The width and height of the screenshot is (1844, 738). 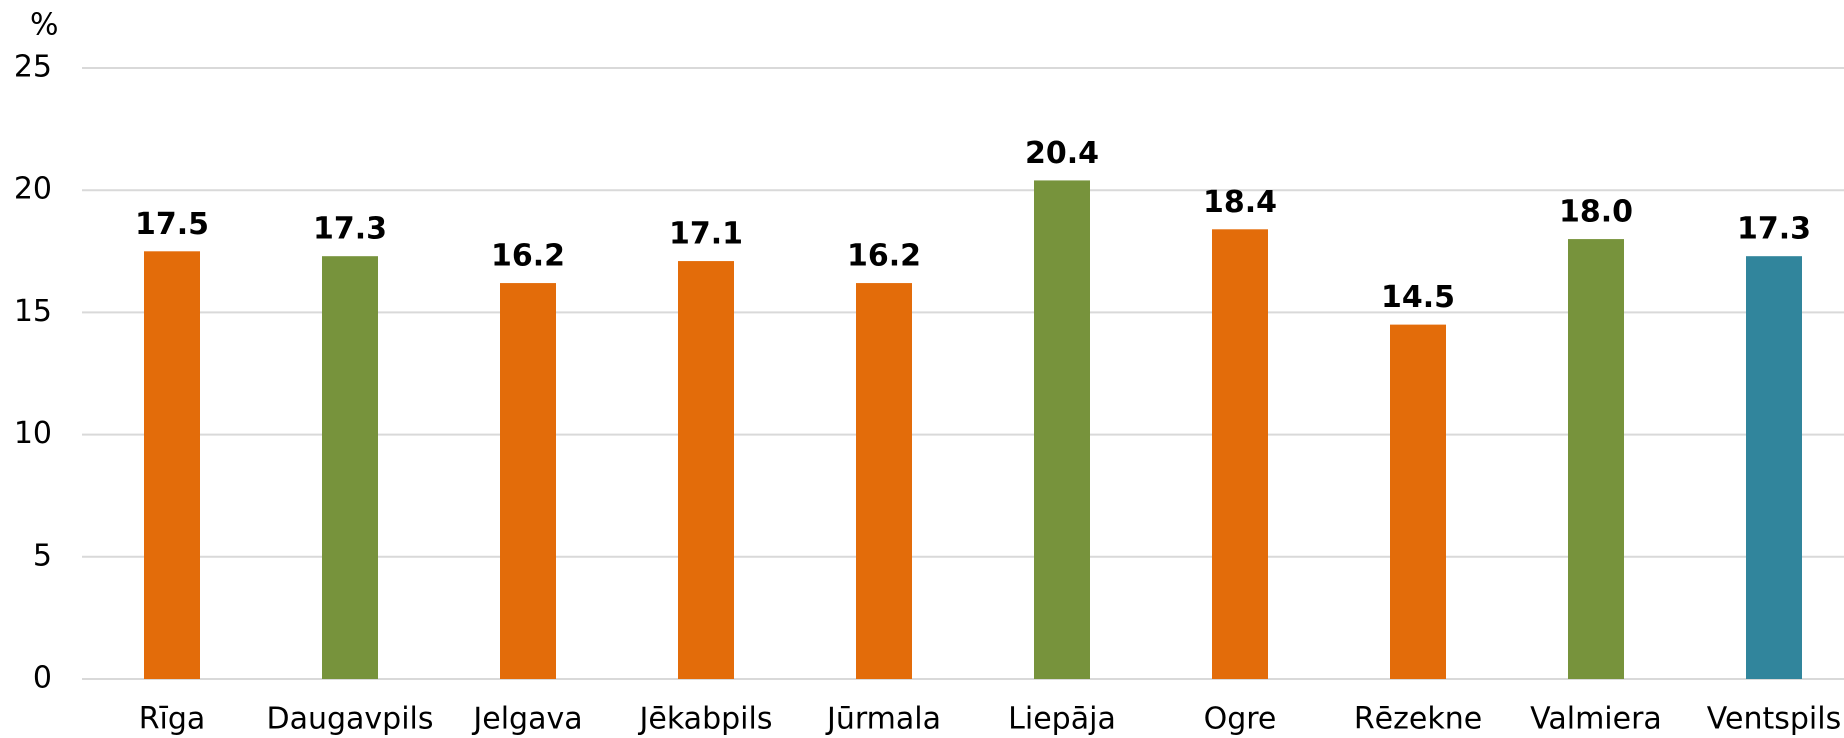 I want to click on x-tick-label: Daugavpils, so click(x=349, y=719).